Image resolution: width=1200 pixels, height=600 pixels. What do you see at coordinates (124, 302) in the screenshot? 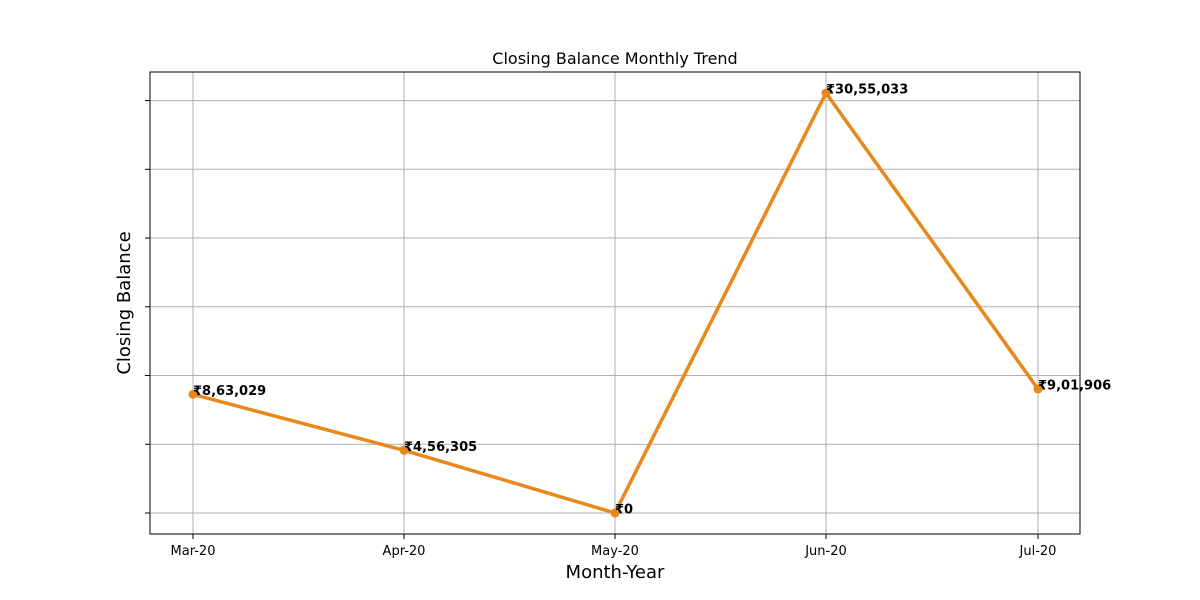
I see `y-axis-label: Closing Balance` at bounding box center [124, 302].